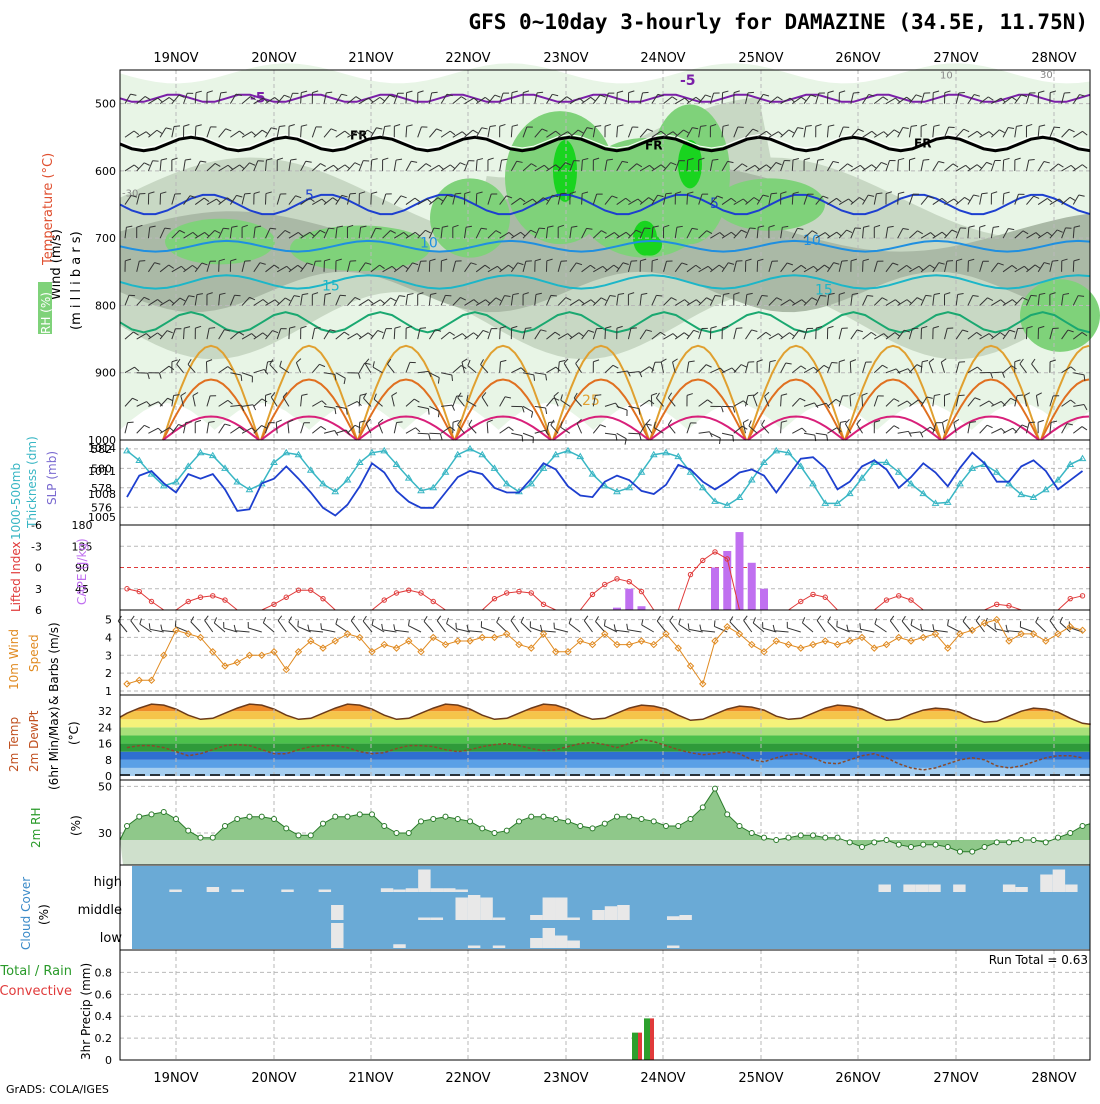  What do you see at coordinates (358, 135) in the screenshot?
I see `label-fr: FR` at bounding box center [358, 135].